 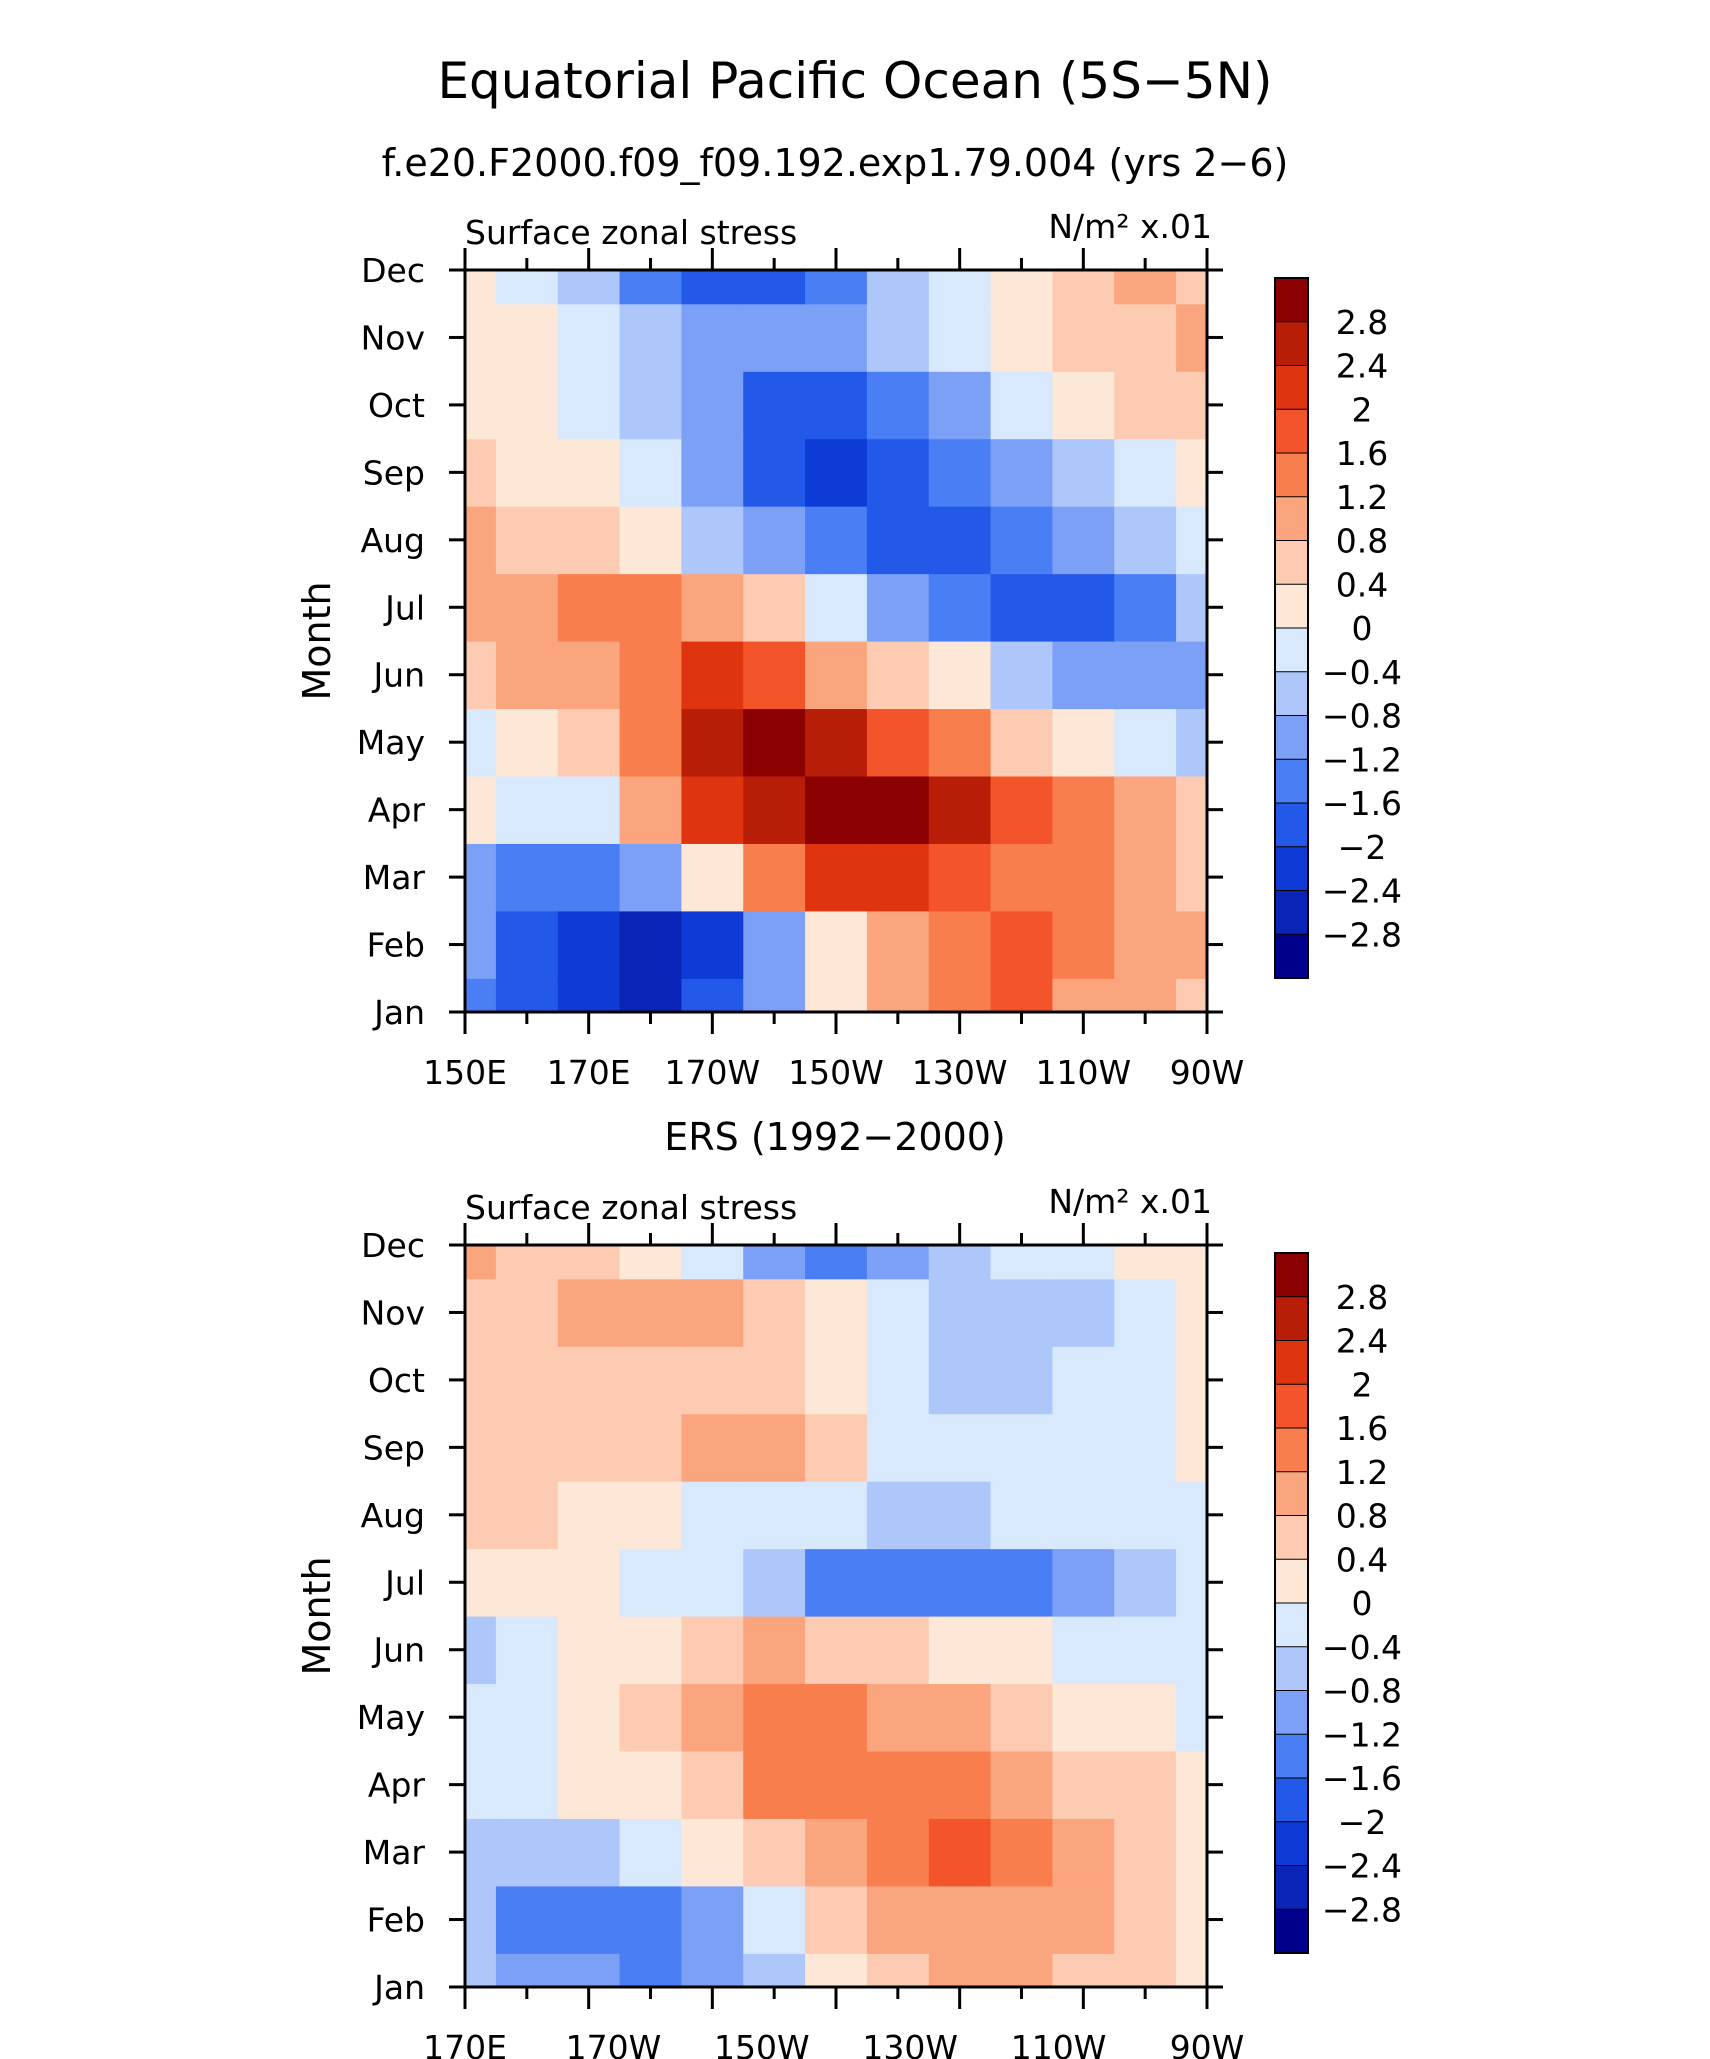 I want to click on colorbar-label: 2.4, so click(x=1362, y=366).